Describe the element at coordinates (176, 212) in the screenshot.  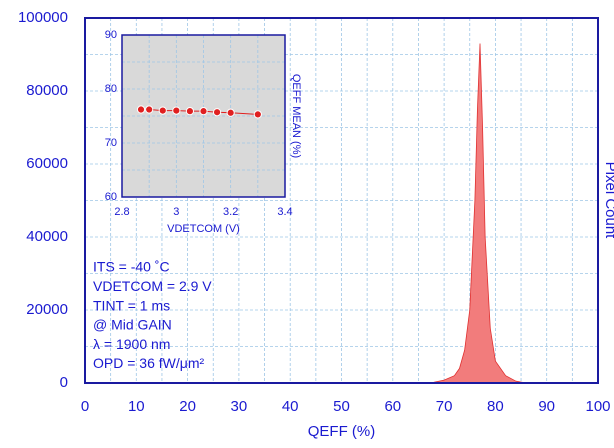
I see `x-tick-label: 3` at that location.